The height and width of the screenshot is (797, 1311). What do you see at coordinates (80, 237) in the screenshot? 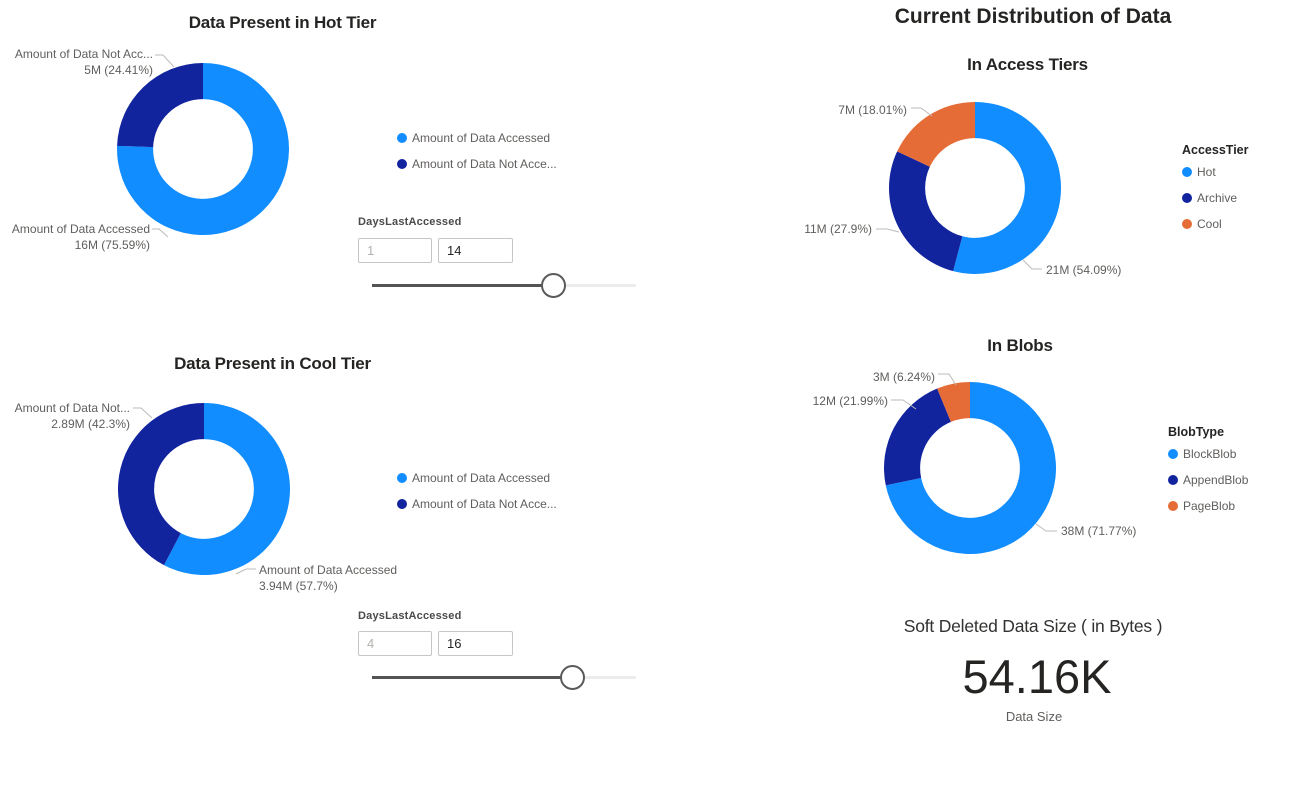
I see `hot-callout-accessed: Amount of Data Accessed 16M (75.59%)` at bounding box center [80, 237].